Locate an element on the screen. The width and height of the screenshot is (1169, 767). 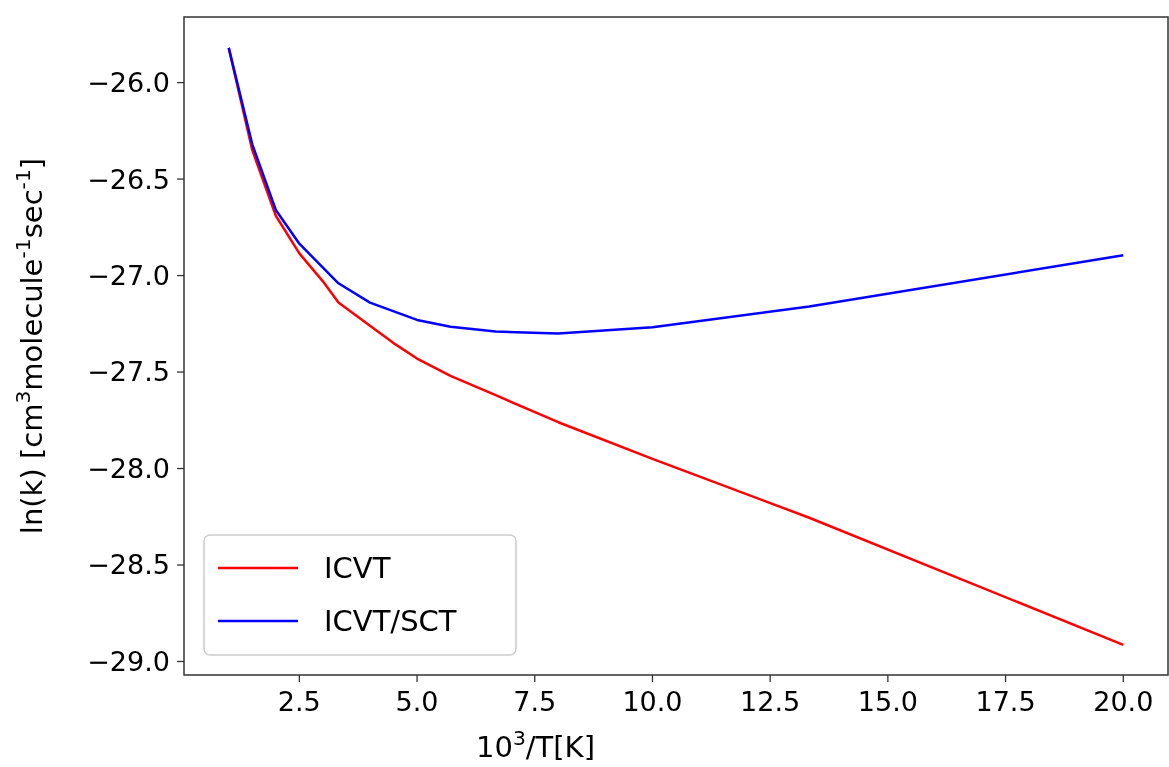
x-axis-title: 10$^{3}$/T[K] is located at coordinates (535, 745).